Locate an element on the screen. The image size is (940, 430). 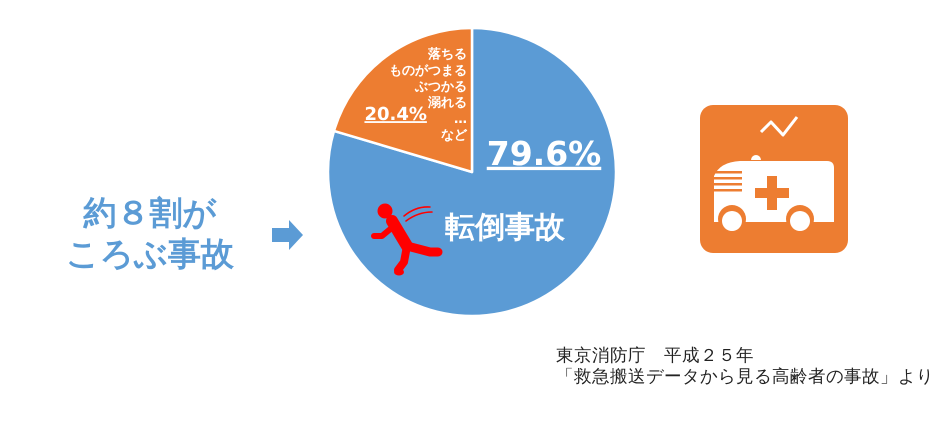
annotation: 約８割がころぶ事故 is located at coordinates (150, 233).